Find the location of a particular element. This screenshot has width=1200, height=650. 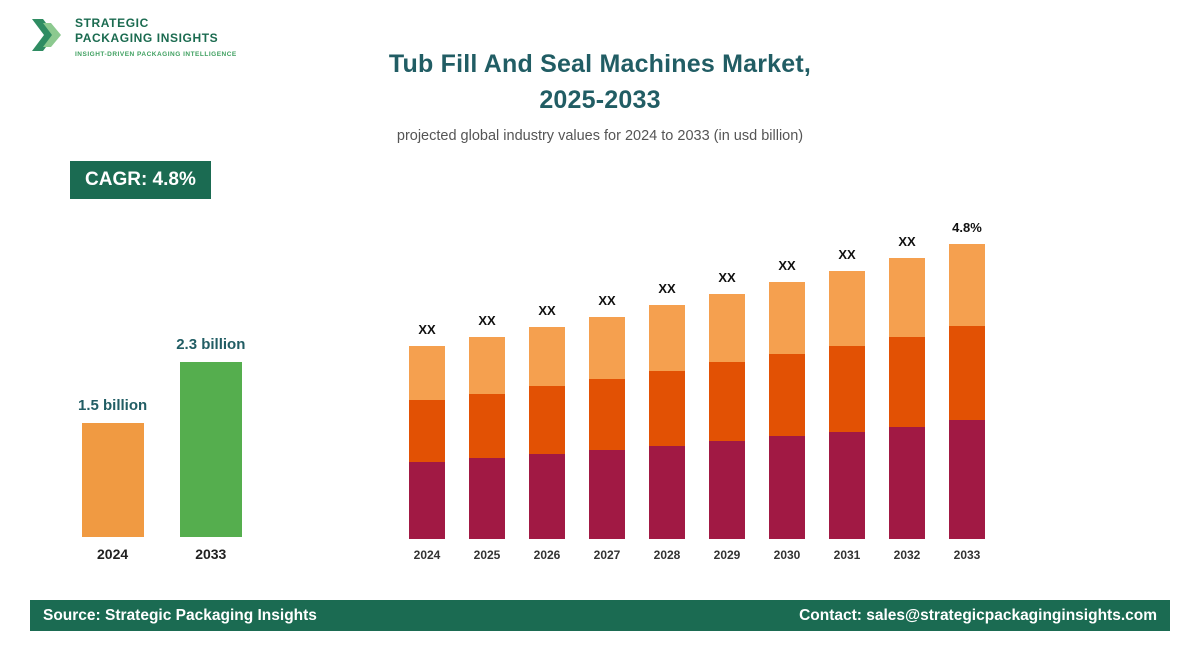

stacked-bar-group: 4.8% 2033 is located at coordinates (967, 391).